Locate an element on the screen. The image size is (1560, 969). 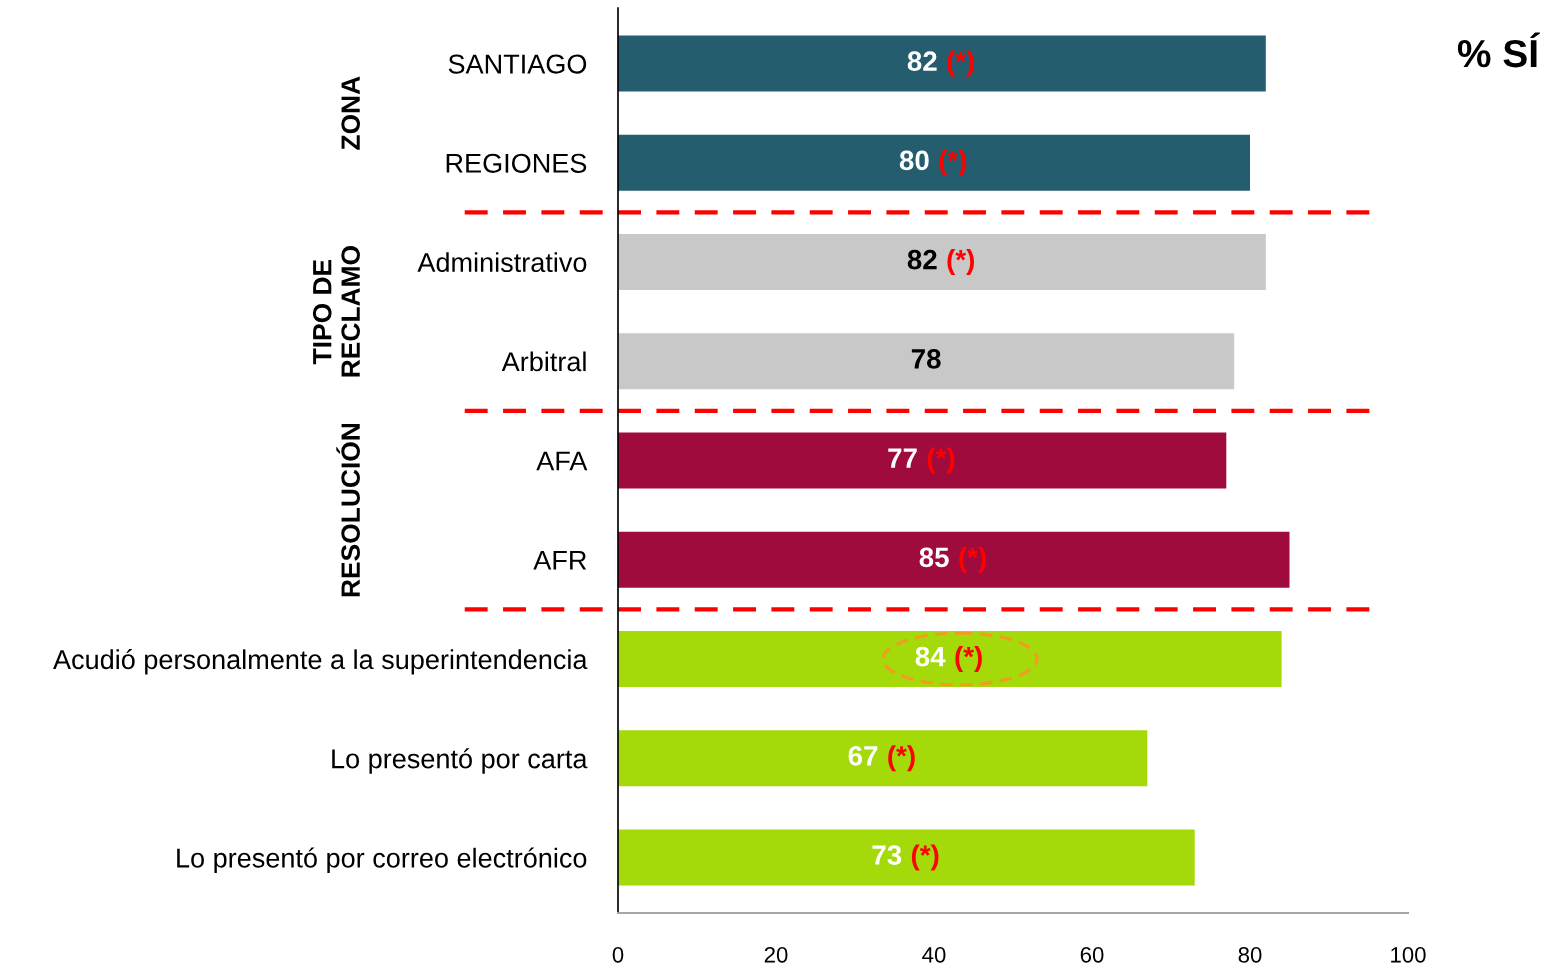
y-tick-label: Arbitral is located at coordinates (543, 361).